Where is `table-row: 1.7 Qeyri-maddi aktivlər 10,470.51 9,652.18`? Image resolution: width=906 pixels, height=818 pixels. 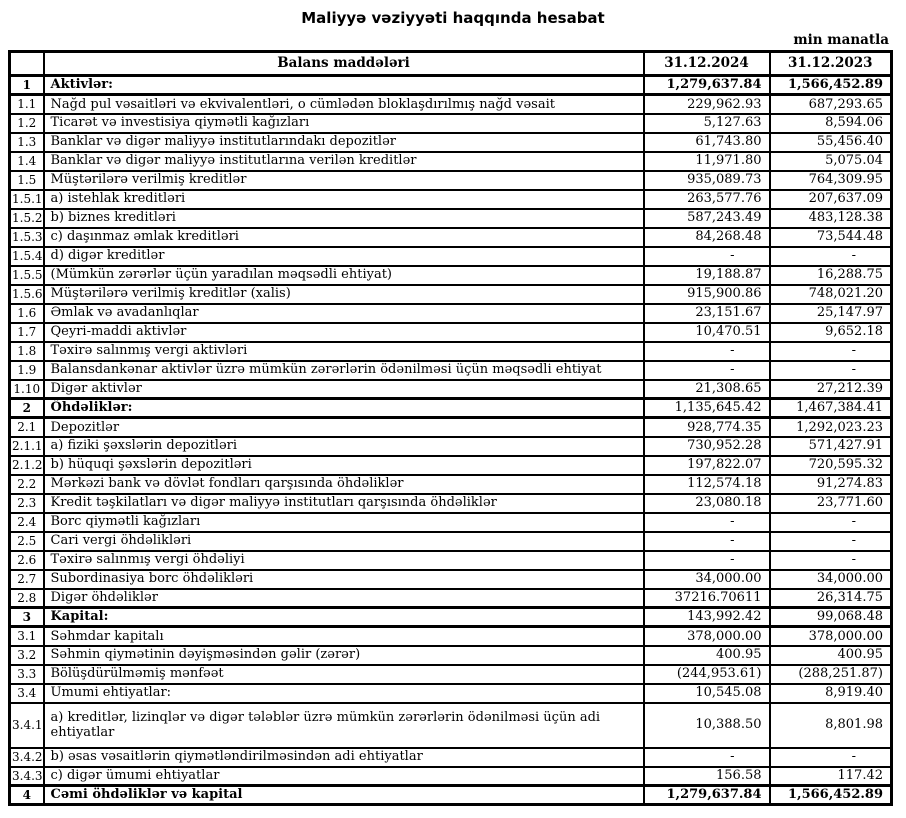 table-row: 1.7 Qeyri-maddi aktivlər 10,470.51 9,652.18 is located at coordinates (450, 332).